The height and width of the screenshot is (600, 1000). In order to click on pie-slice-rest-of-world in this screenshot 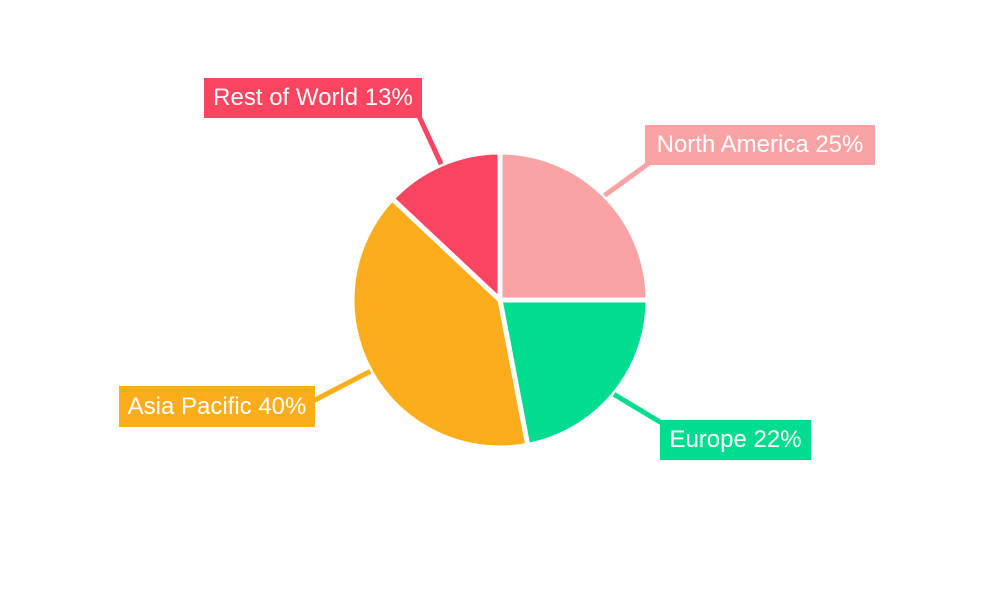, I will do `click(445, 227)`.